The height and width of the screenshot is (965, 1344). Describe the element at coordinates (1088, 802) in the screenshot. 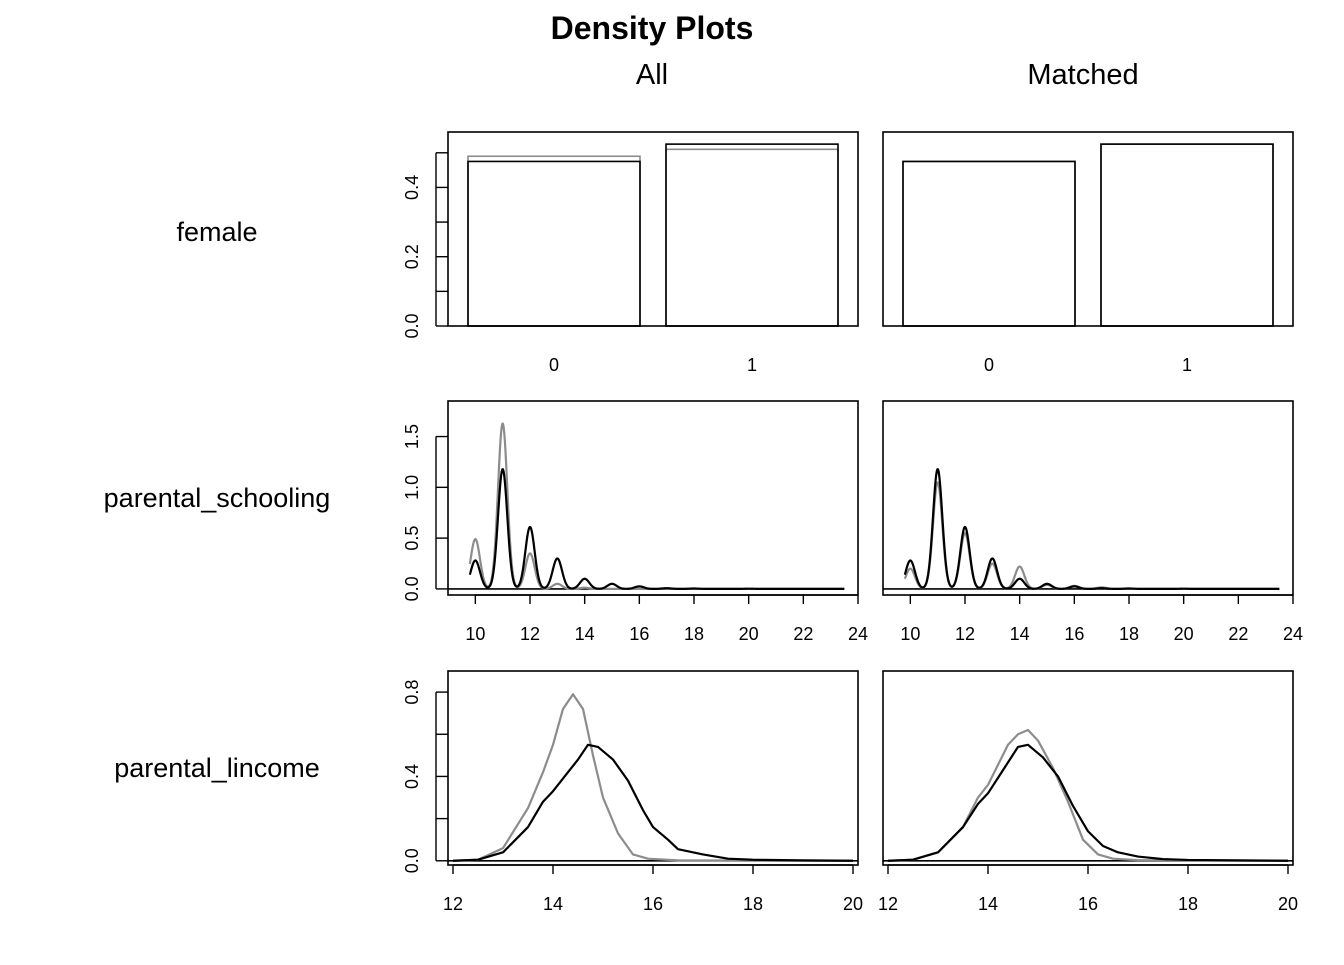

I see `density-line-parental-lincome-matched-treated` at that location.